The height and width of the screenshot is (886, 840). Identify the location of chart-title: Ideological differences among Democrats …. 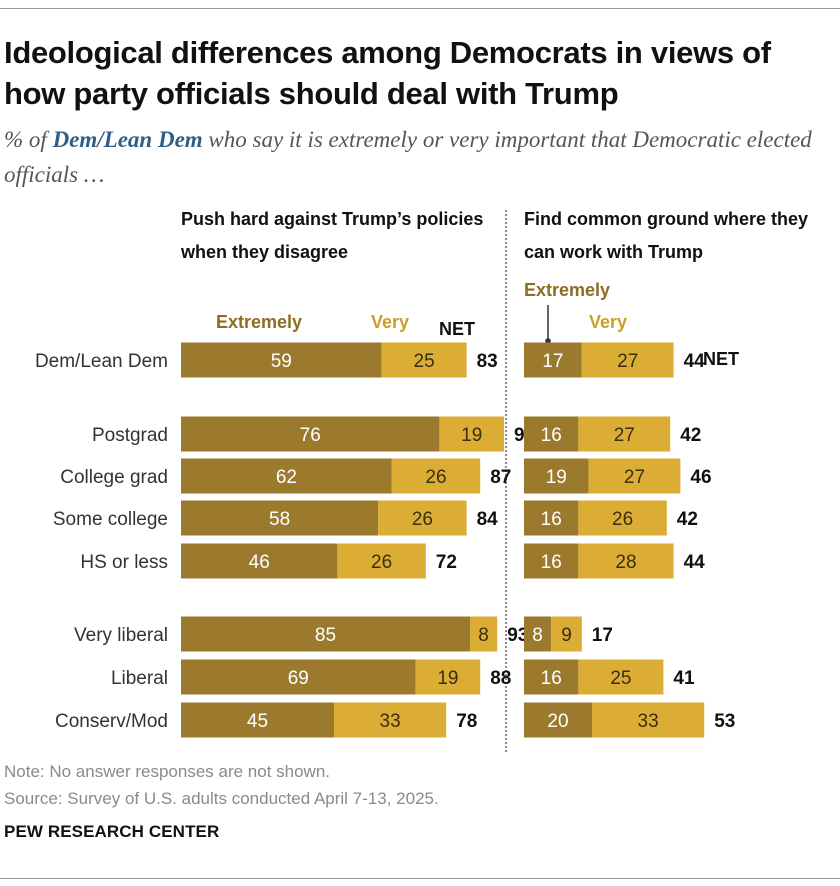
(387, 73).